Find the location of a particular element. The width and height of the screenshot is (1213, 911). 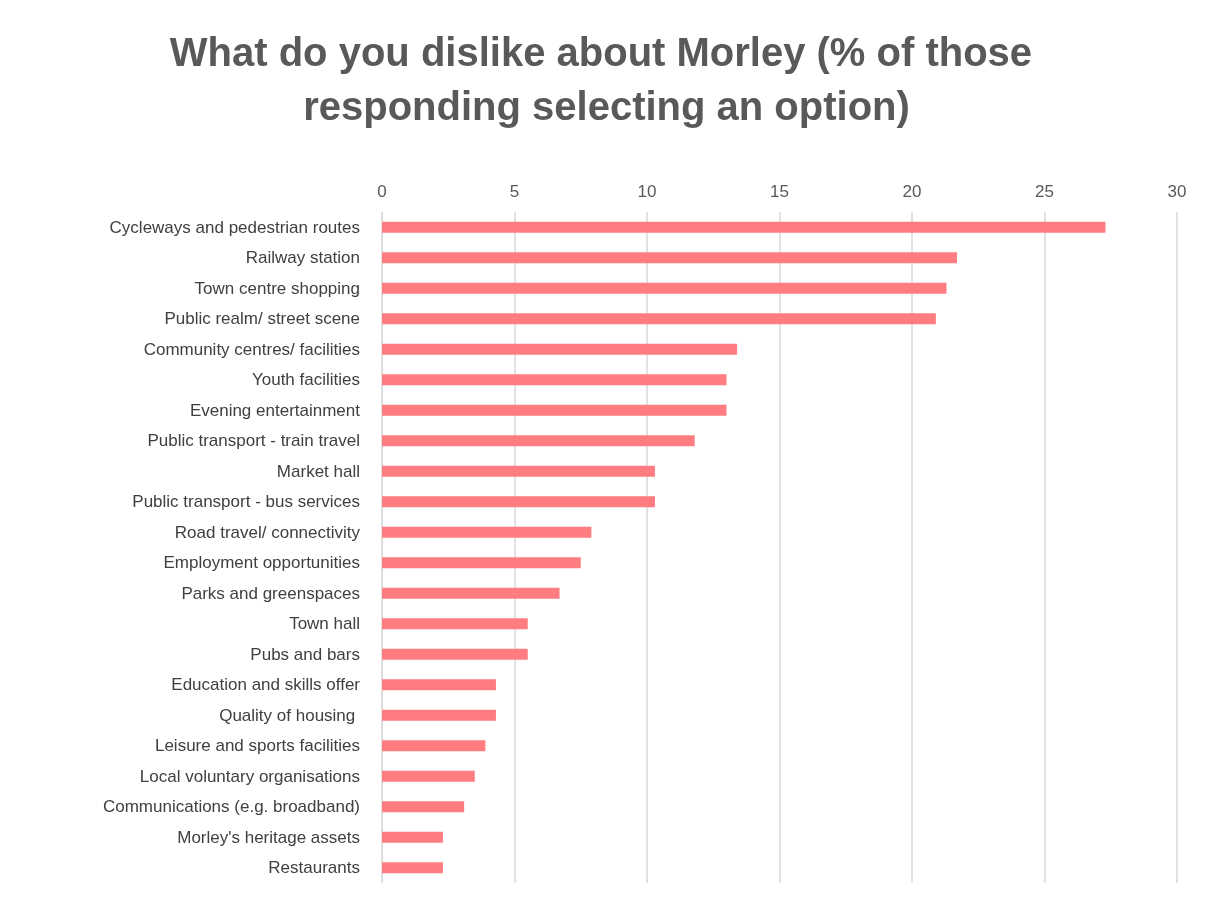

y-tick-label: Town centre shopping is located at coordinates (277, 288).